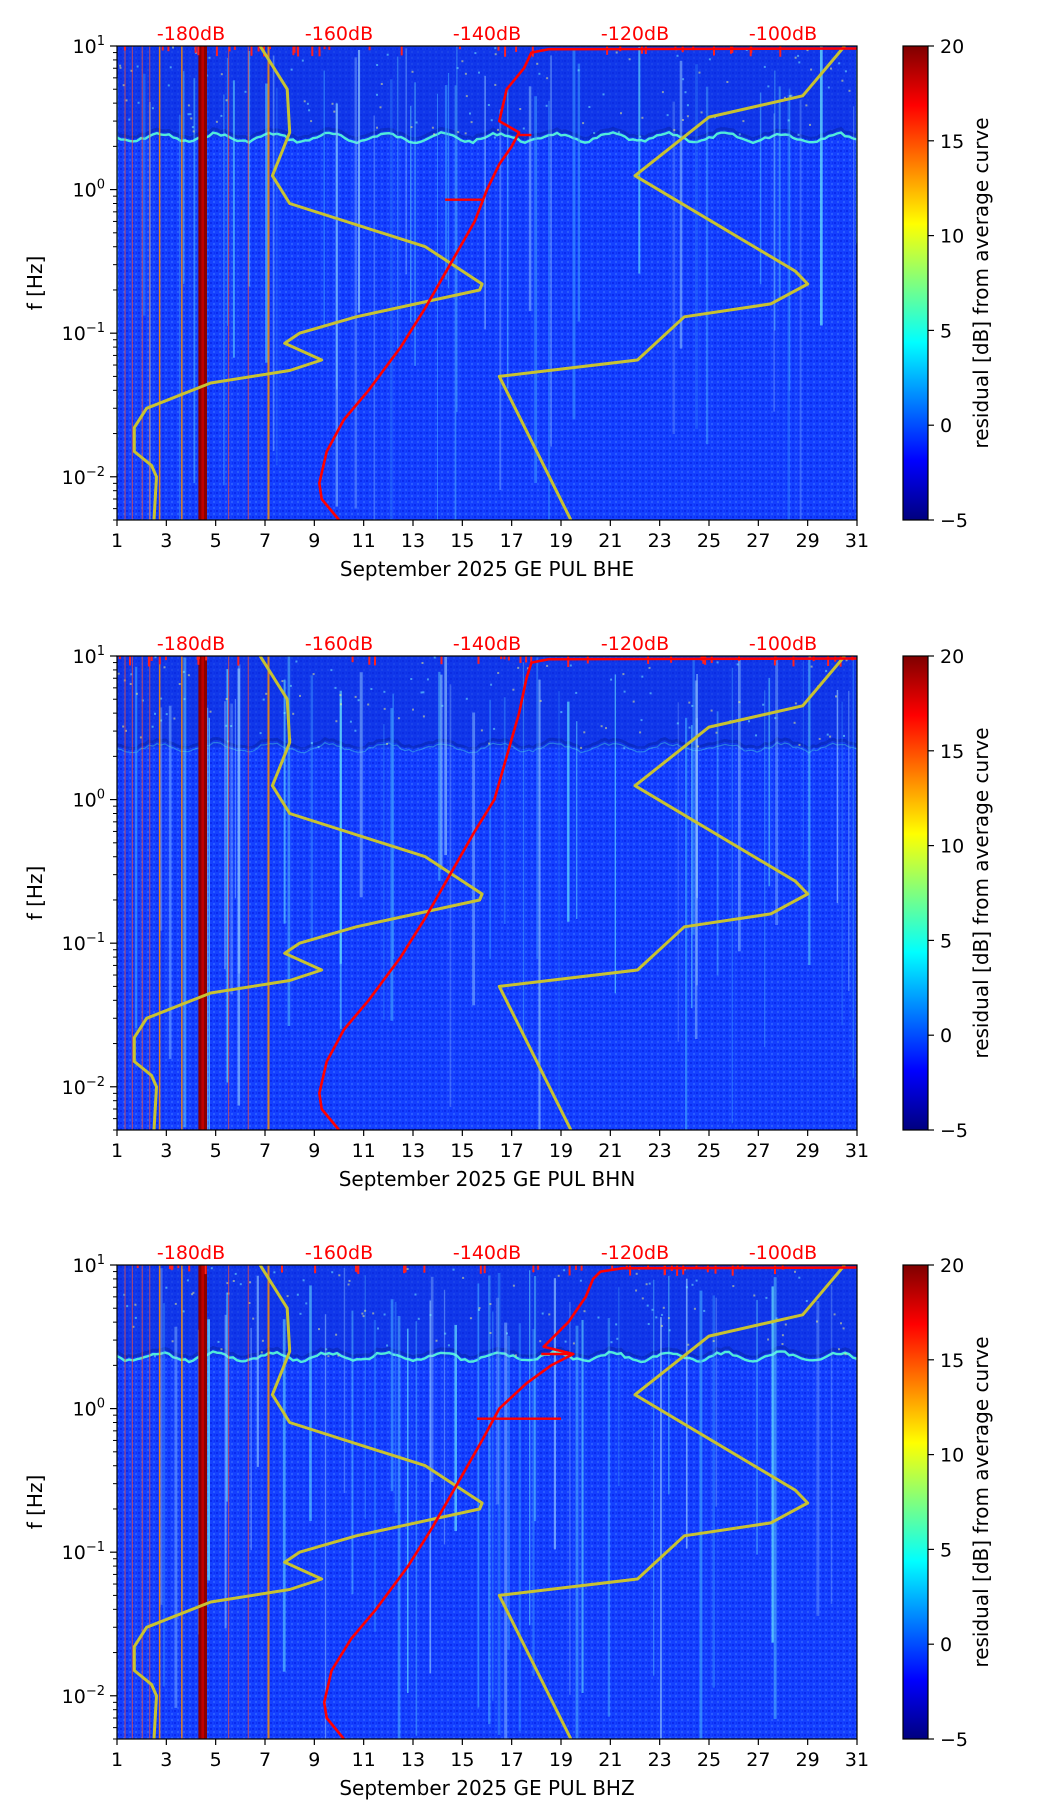 This screenshot has height=1806, width=1052. Describe the element at coordinates (490, 1755) in the screenshot. I see `x-axis-ticks: 1 3 5 7 9 11 13 15 17 19 21 23 25 27 29 31` at that location.